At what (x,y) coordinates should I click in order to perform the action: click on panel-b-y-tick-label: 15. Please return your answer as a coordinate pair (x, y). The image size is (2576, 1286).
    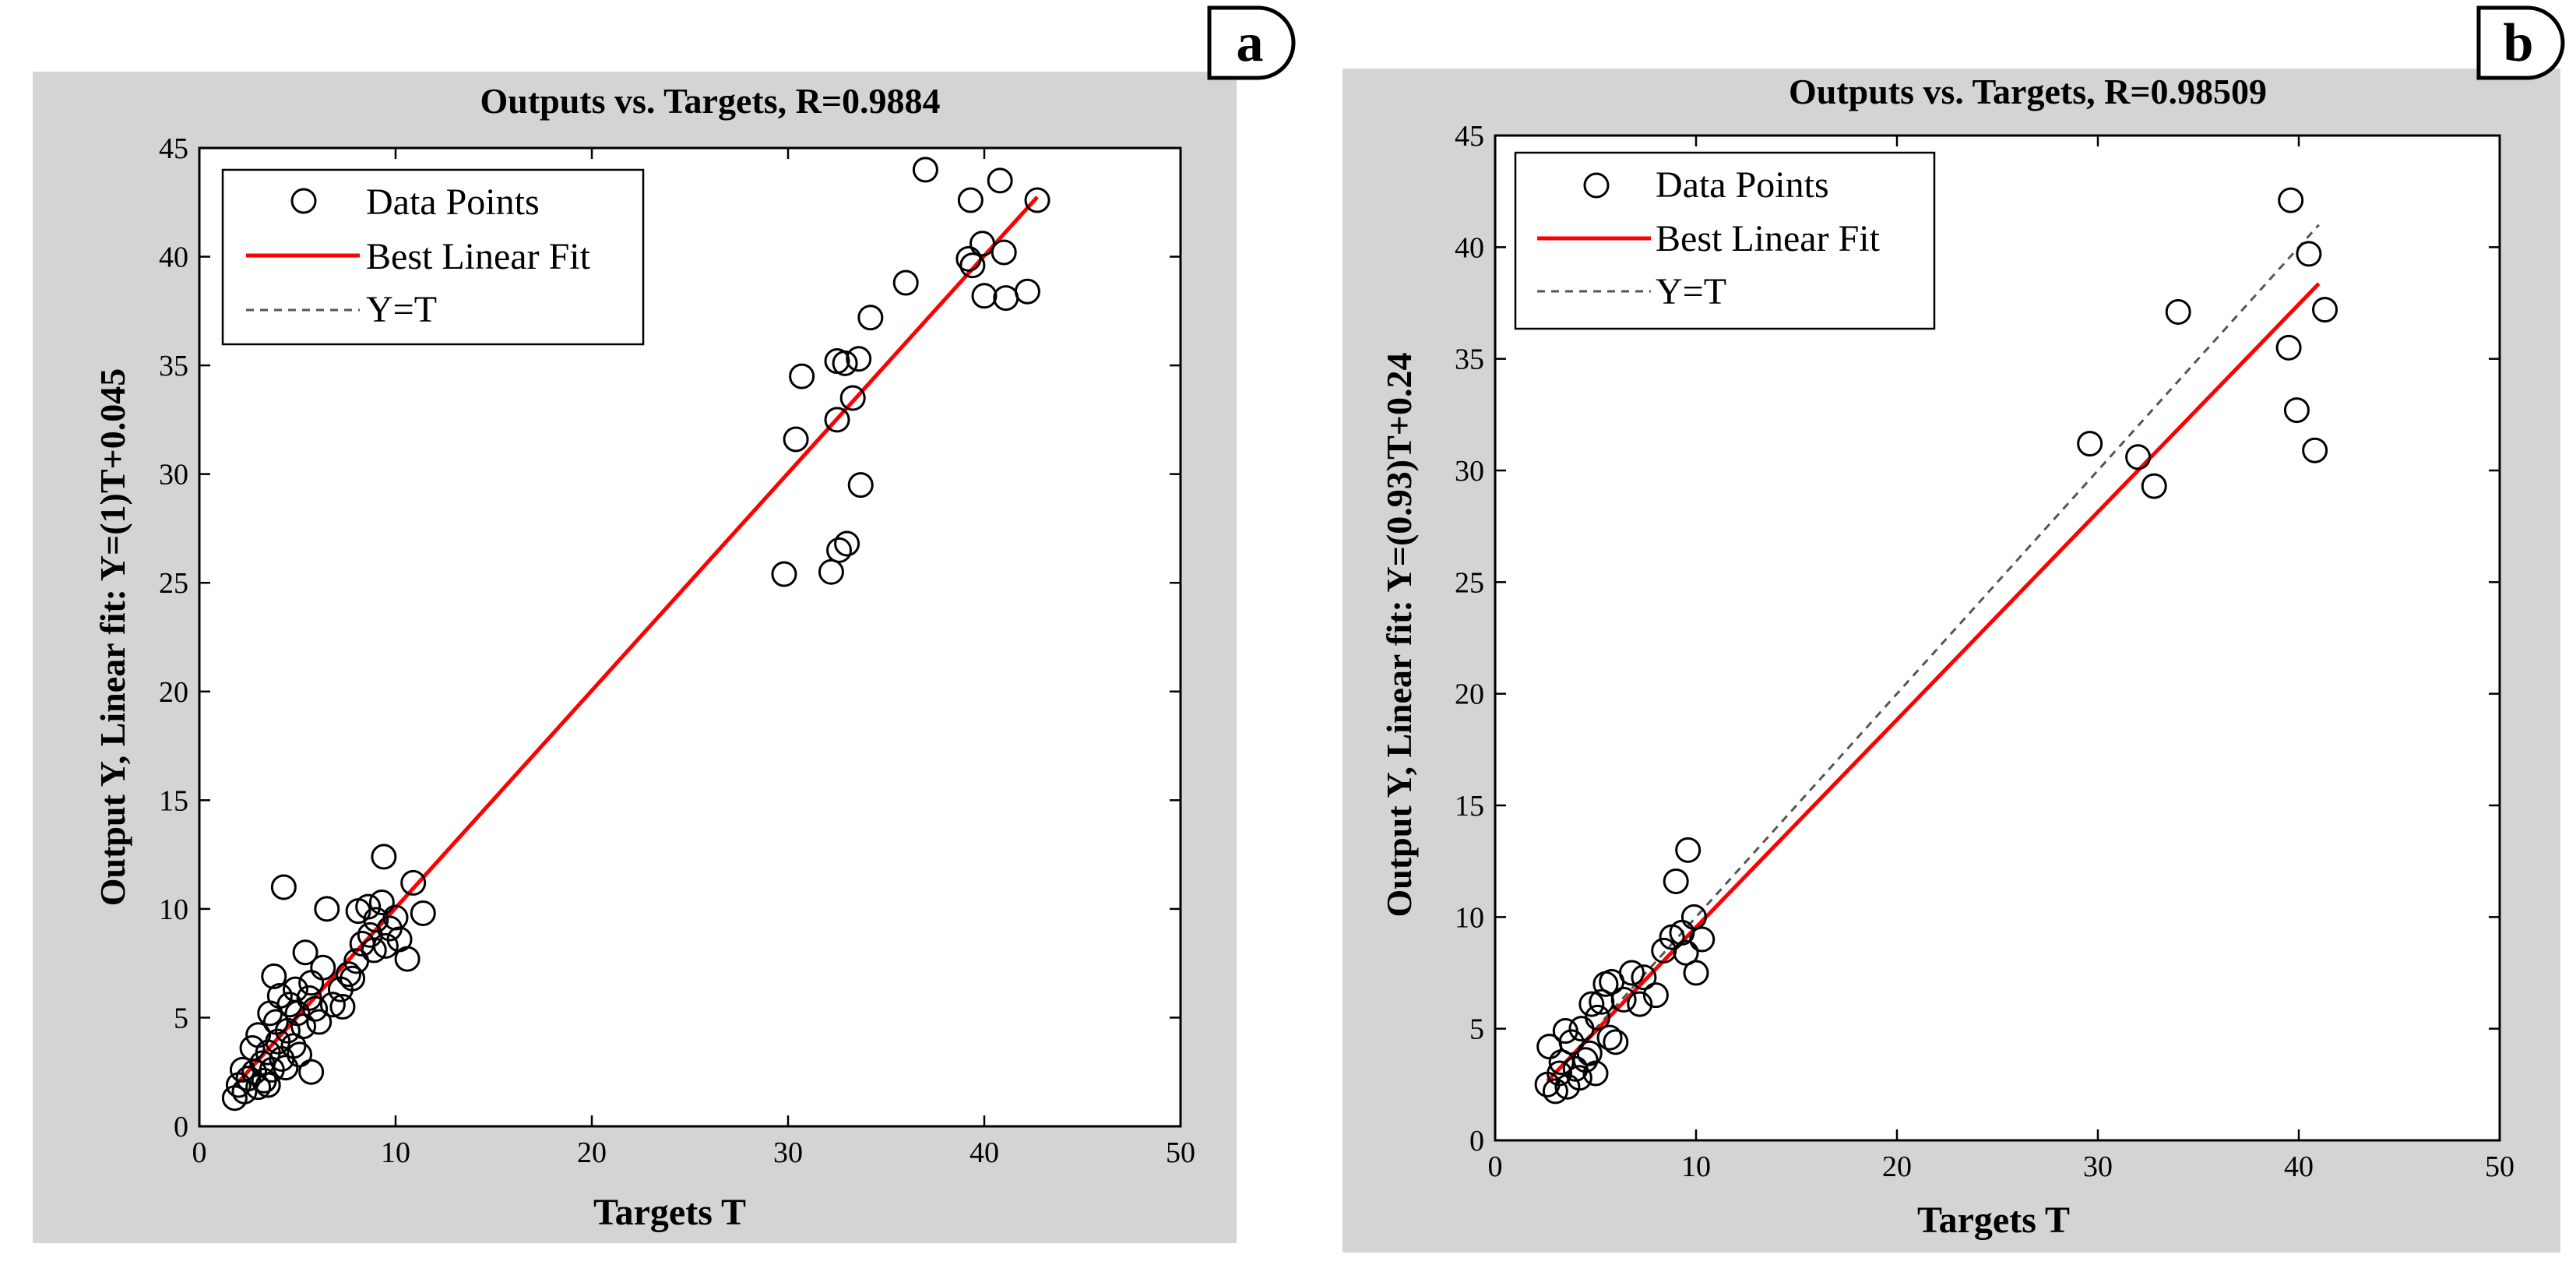
    Looking at the image, I should click on (1469, 806).